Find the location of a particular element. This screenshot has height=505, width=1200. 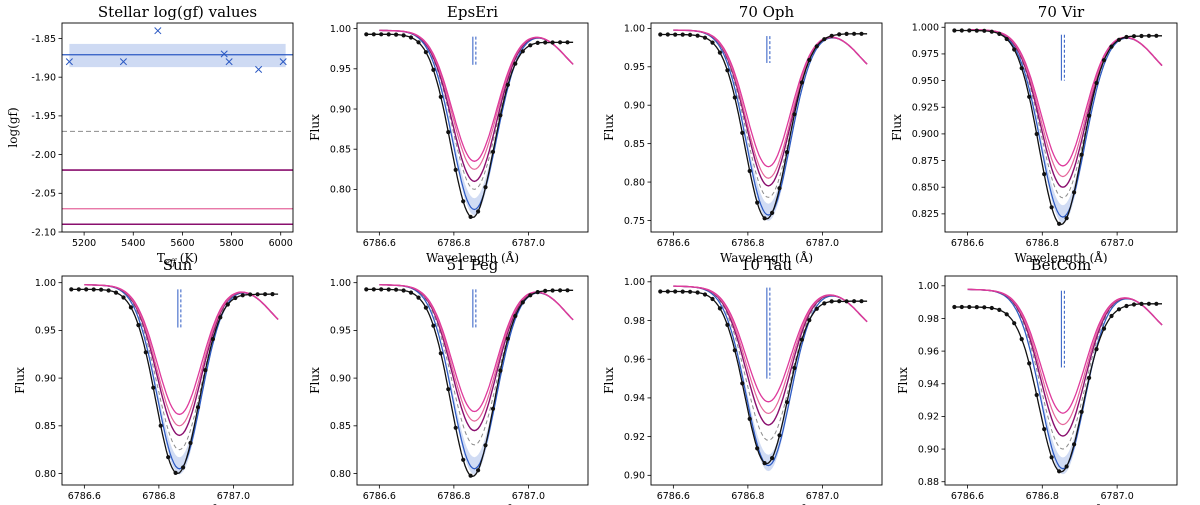

best-fit-model-line is located at coordinates (476, 377).